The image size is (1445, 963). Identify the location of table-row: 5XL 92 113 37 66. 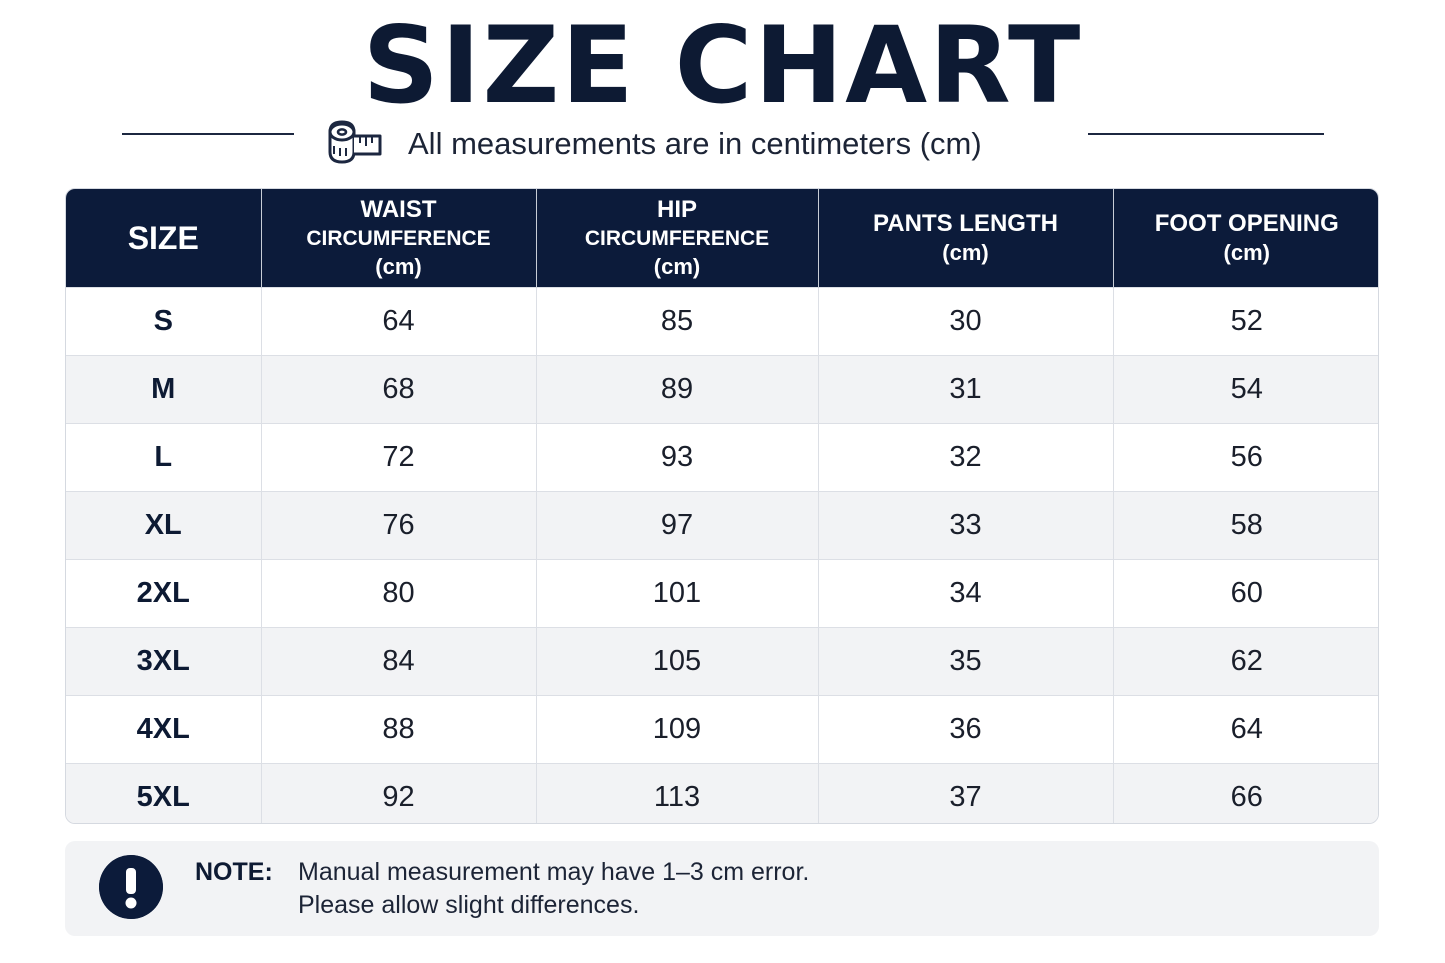
(722, 793).